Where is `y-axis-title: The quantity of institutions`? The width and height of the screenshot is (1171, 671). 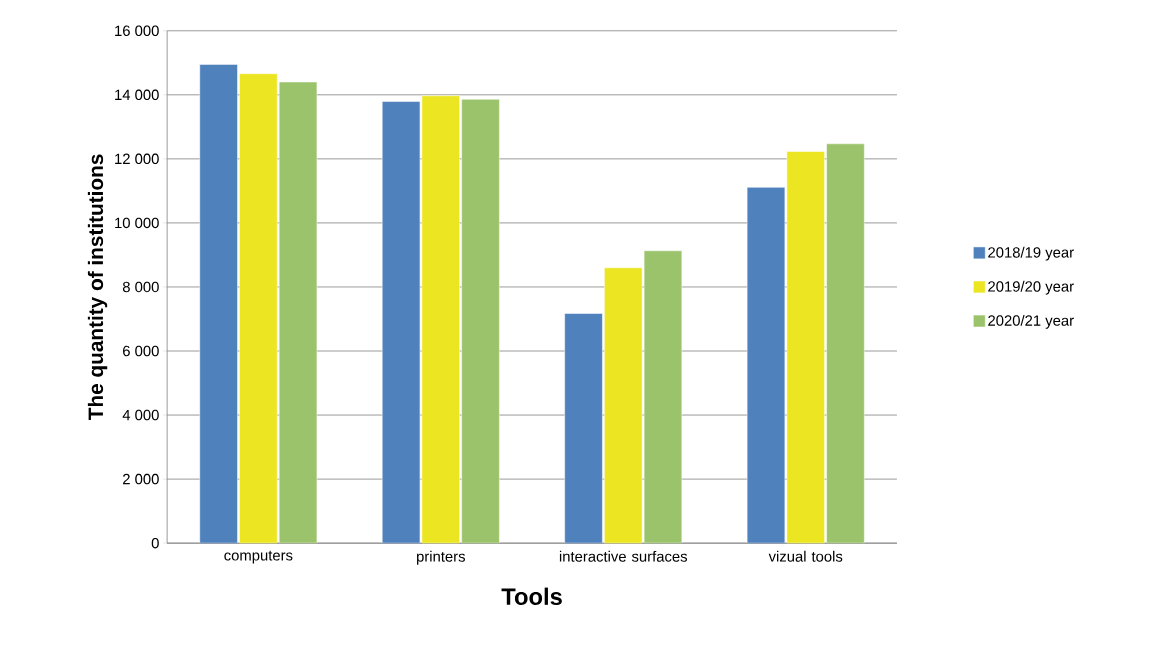 y-axis-title: The quantity of institutions is located at coordinates (97, 287).